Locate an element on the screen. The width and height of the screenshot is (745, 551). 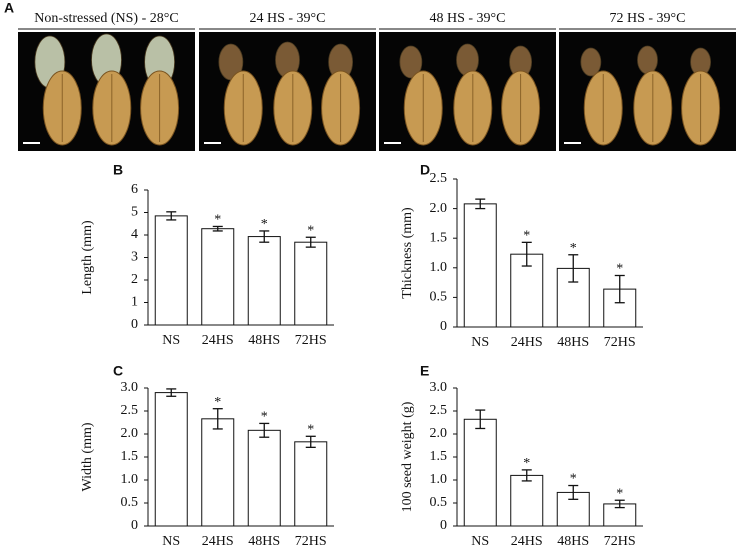
y-tick-label: 2 is located at coordinates (134, 279).